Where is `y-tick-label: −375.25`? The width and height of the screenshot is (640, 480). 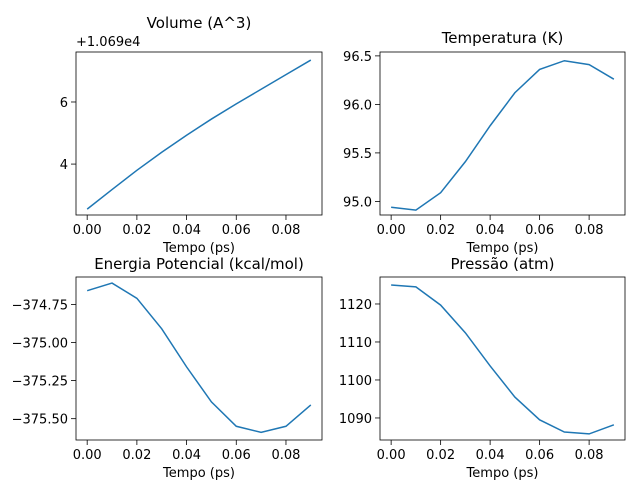
y-tick-label: −375.25 is located at coordinates (40, 382).